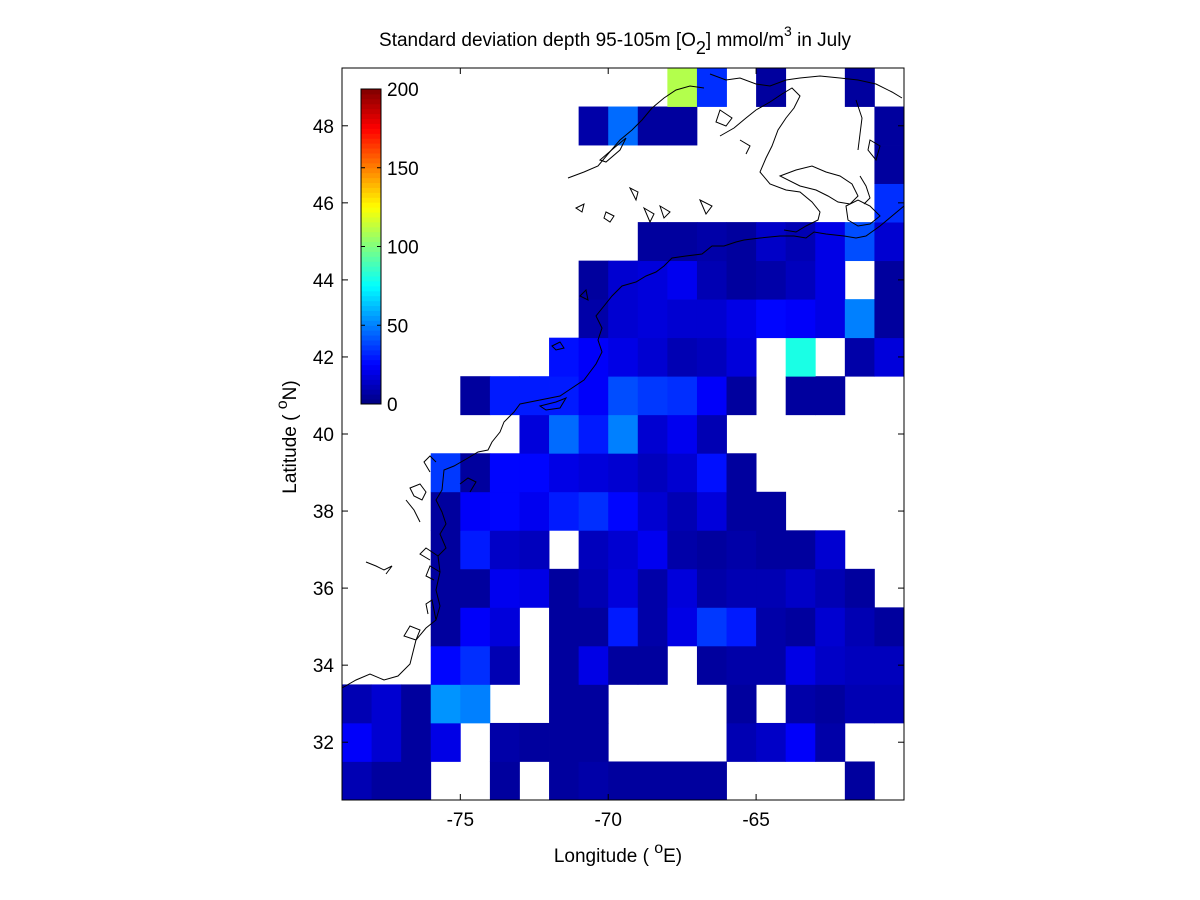 Image resolution: width=1200 pixels, height=900 pixels. Describe the element at coordinates (607, 820) in the screenshot. I see `x-tick-label: -70` at that location.